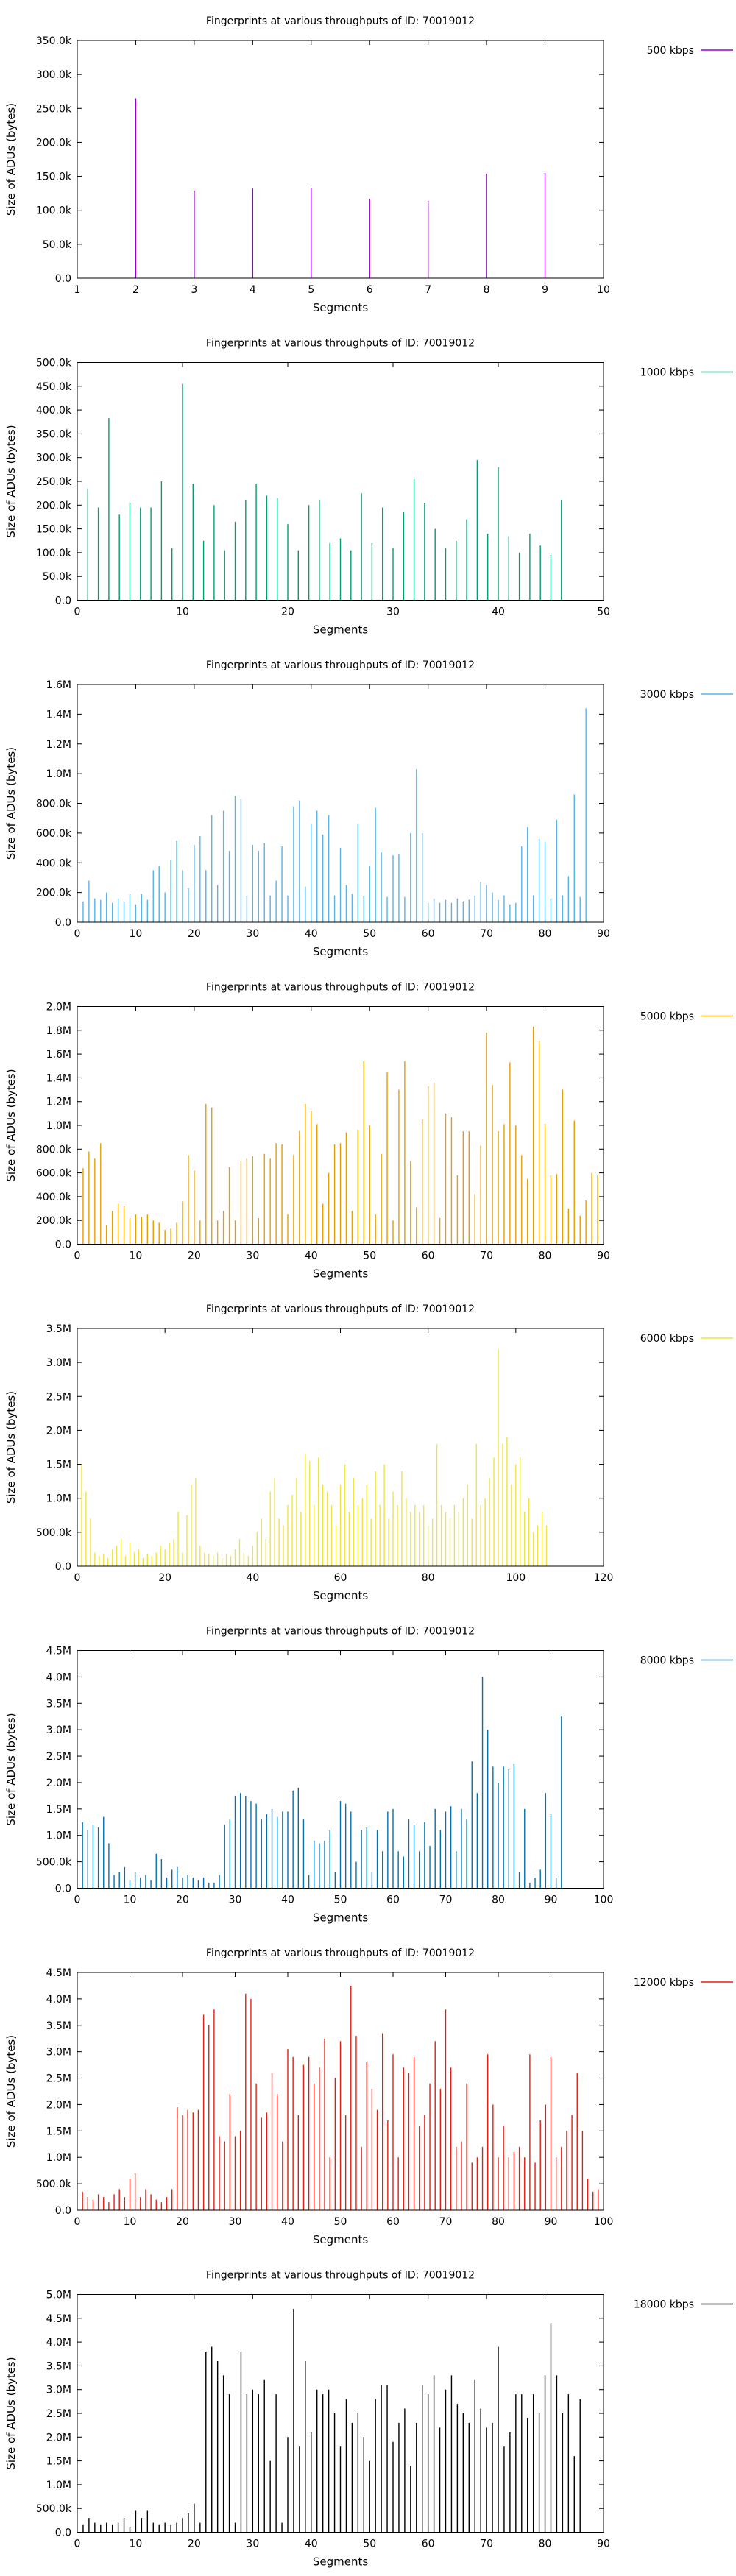  Describe the element at coordinates (54, 211) in the screenshot. I see `y-tick-label: 100.0k` at that location.